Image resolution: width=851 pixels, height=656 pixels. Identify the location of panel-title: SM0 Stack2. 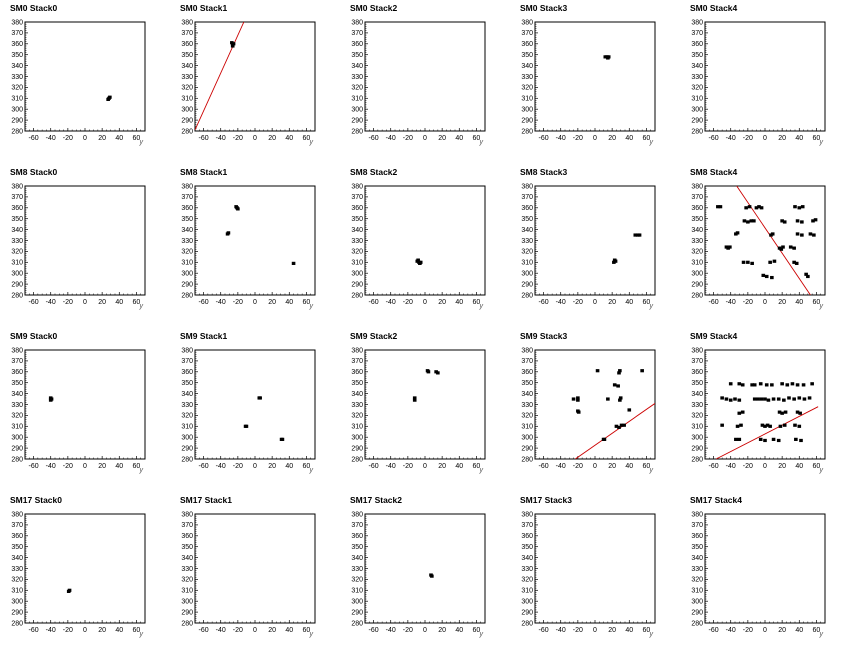
(374, 8).